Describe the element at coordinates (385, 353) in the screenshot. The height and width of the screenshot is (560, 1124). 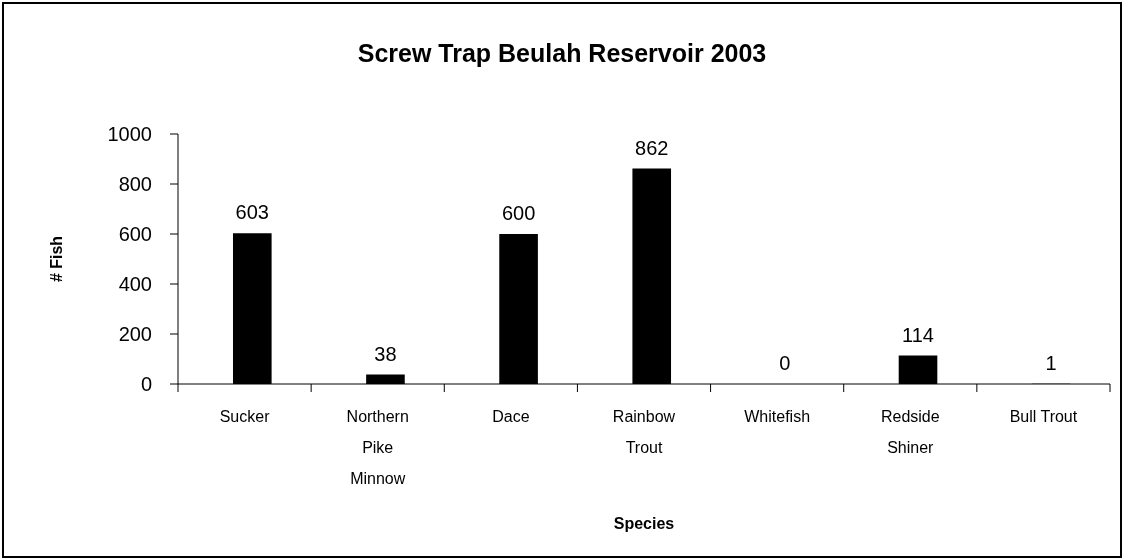
I see `data-label: 38` at that location.